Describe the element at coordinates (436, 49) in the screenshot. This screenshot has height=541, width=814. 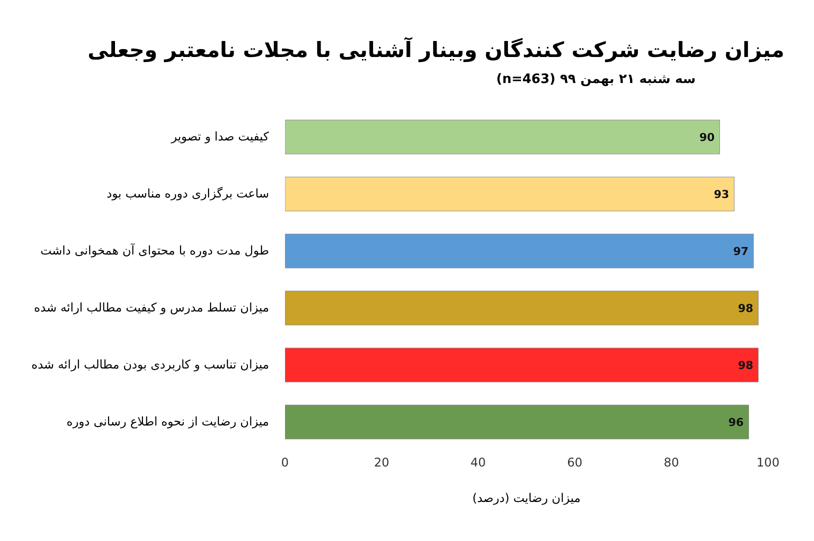
I see `chart-title: میزان رضایت شرکت کنندگان وبینار آشنایی با مجلات نامعتبر وجعلی` at that location.